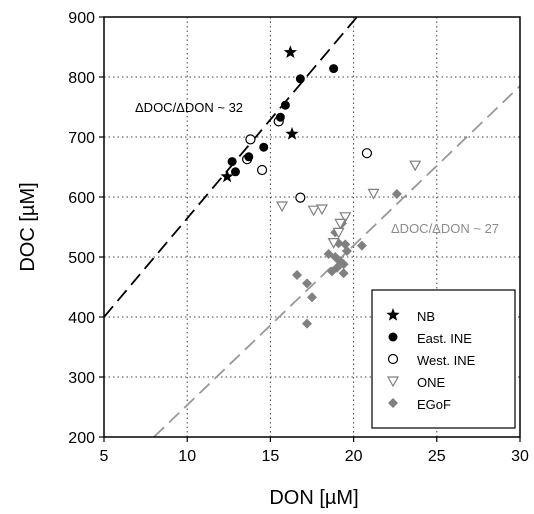 This screenshot has height=514, width=534. Describe the element at coordinates (354, 456) in the screenshot. I see `x-tick-label: 20` at that location.